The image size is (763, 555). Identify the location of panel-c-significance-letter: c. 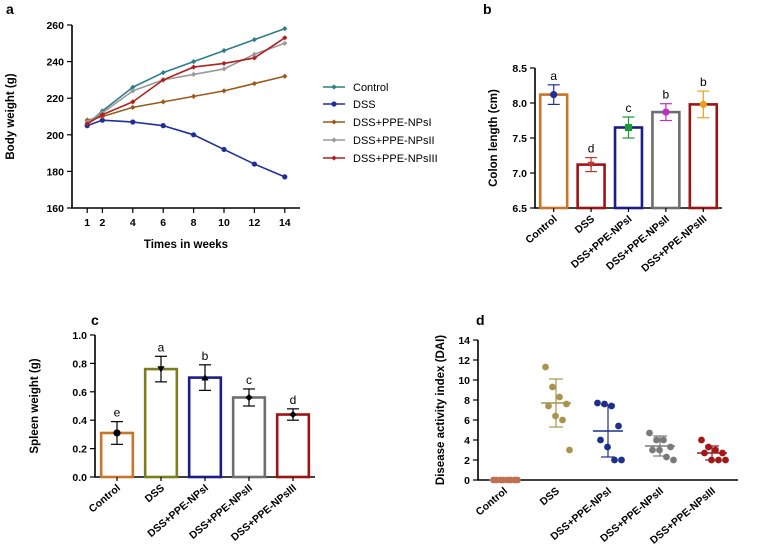
(249, 380).